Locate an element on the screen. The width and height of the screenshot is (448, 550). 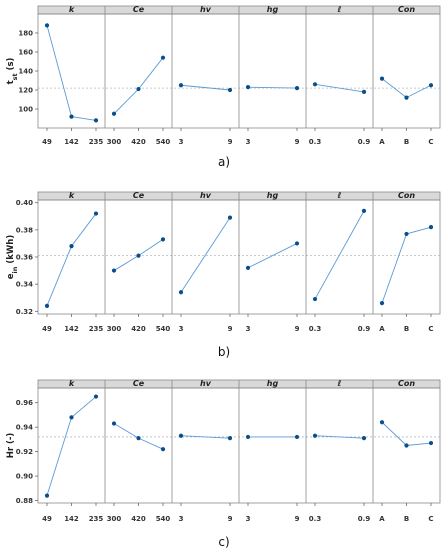
x-tick-label: 540 is located at coordinates (163, 329).